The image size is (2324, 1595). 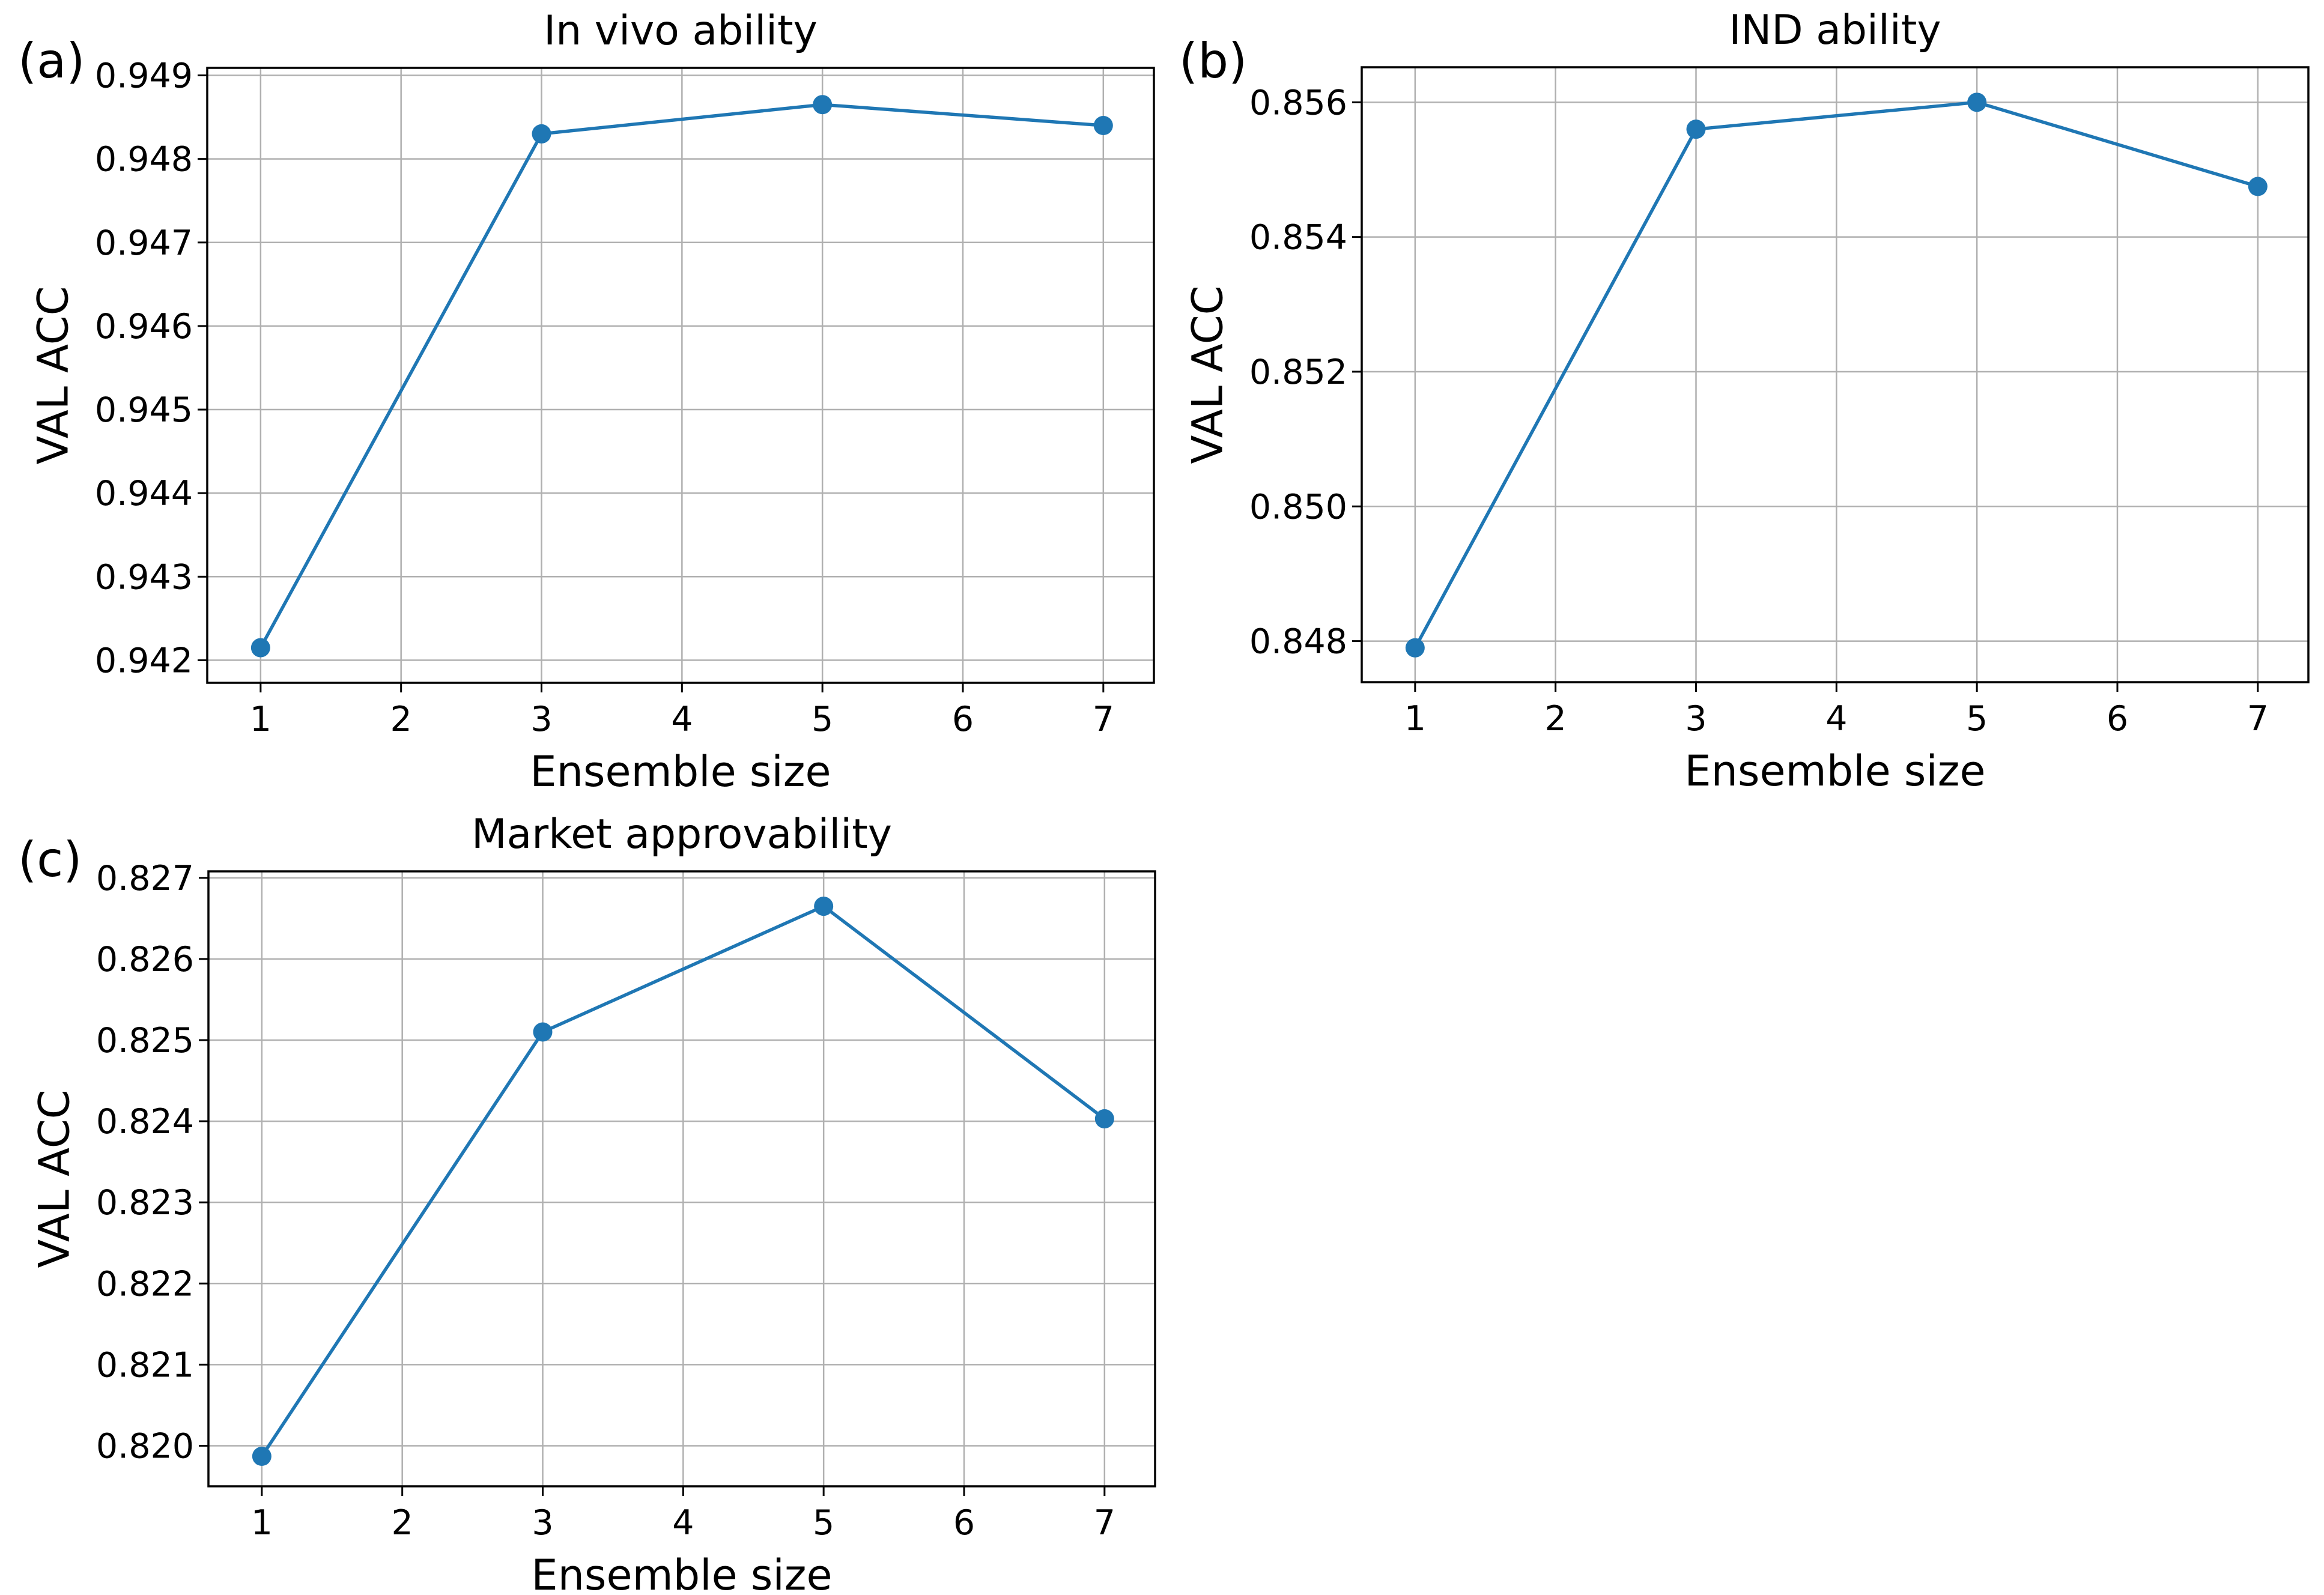 What do you see at coordinates (144, 577) in the screenshot?
I see `y-tick-label: 0.943` at bounding box center [144, 577].